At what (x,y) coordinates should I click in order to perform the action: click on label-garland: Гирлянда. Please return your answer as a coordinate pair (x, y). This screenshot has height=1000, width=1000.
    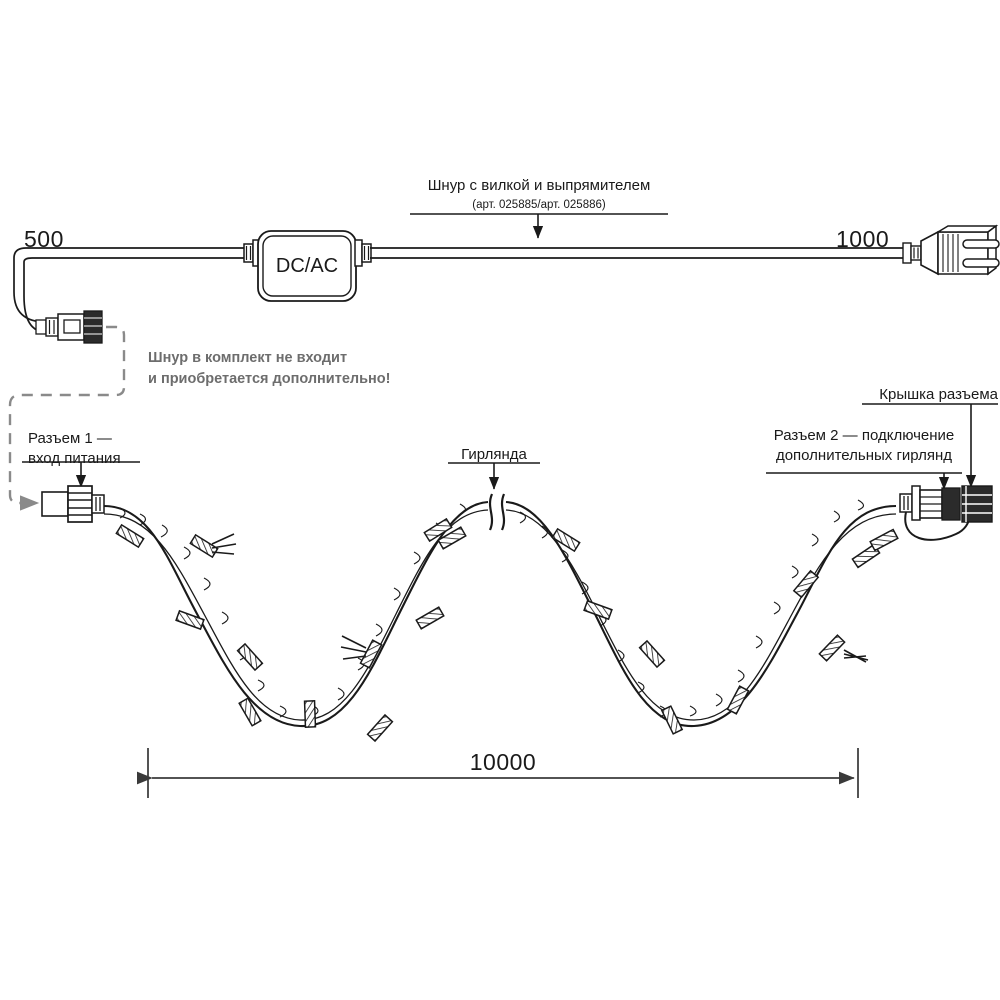
    Looking at the image, I should click on (494, 454).